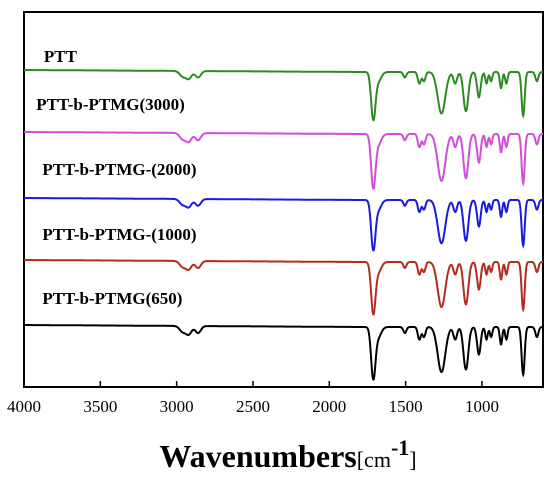 The height and width of the screenshot is (478, 550). What do you see at coordinates (100, 406) in the screenshot?
I see `x-tick-label: 3500` at bounding box center [100, 406].